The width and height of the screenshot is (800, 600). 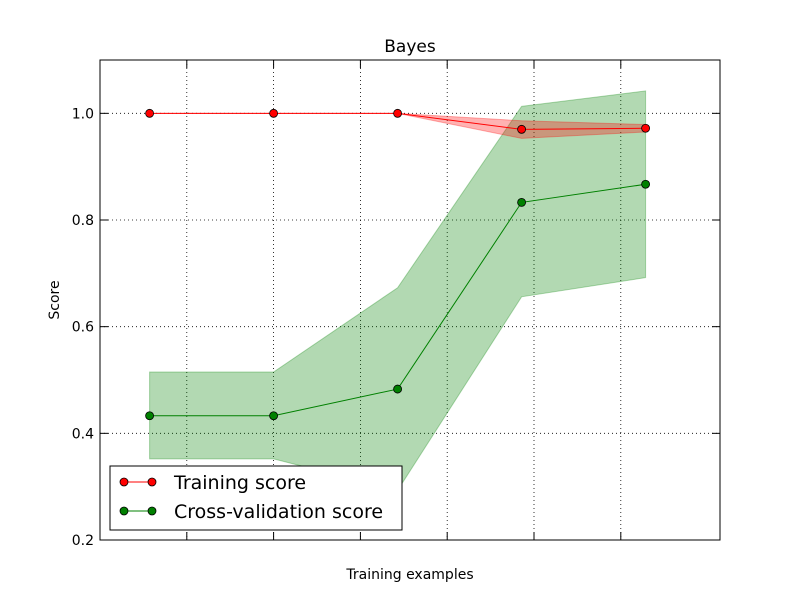 I want to click on y-tick-label: 0.2, so click(x=83, y=541).